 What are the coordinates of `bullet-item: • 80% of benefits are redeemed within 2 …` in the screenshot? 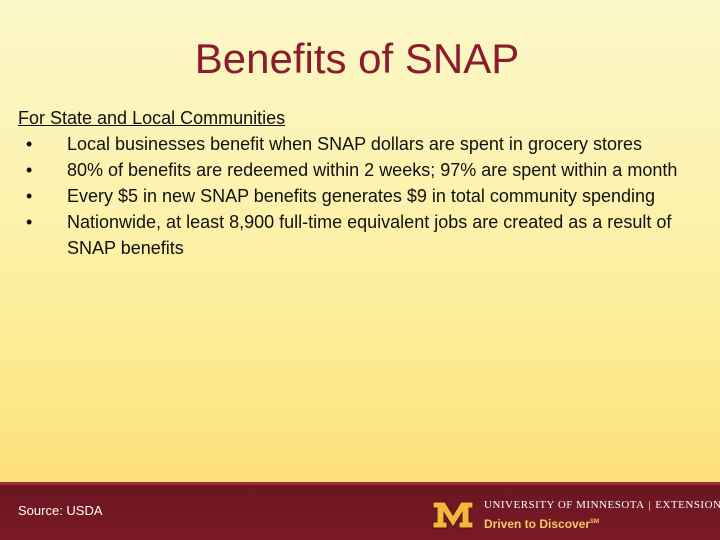 It's located at (358, 170).